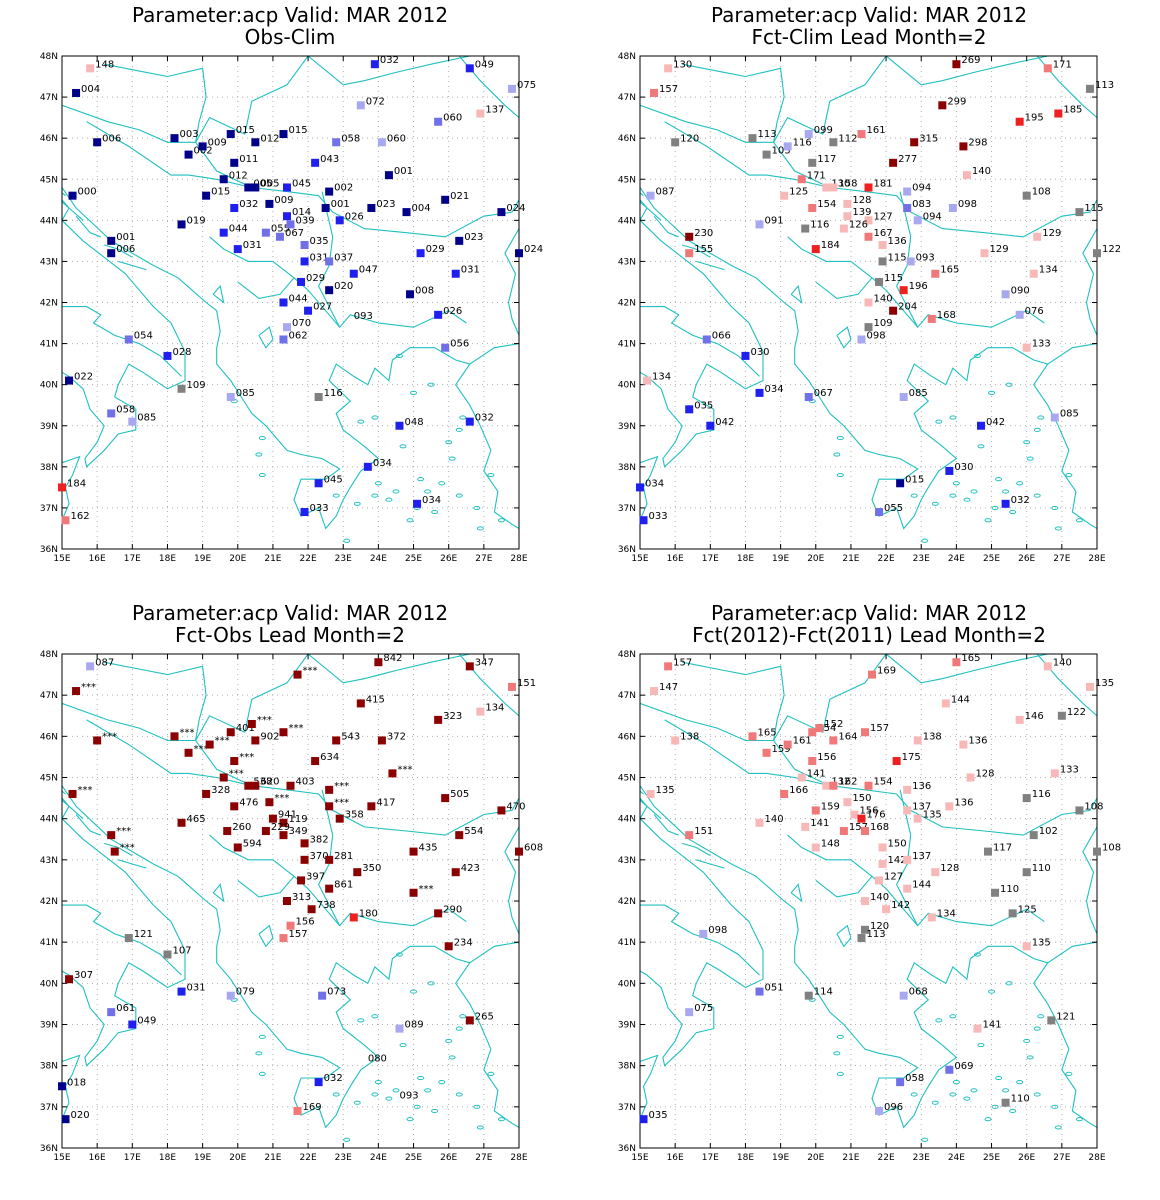 This screenshot has width=1160, height=1200. What do you see at coordinates (104, 64) in the screenshot?
I see `station-value: 148` at bounding box center [104, 64].